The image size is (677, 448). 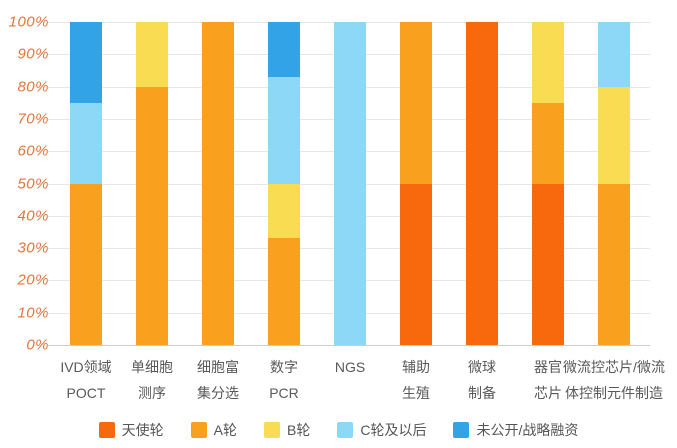 What do you see at coordinates (393, 430) in the screenshot?
I see `legend-label: C轮及以后` at bounding box center [393, 430].